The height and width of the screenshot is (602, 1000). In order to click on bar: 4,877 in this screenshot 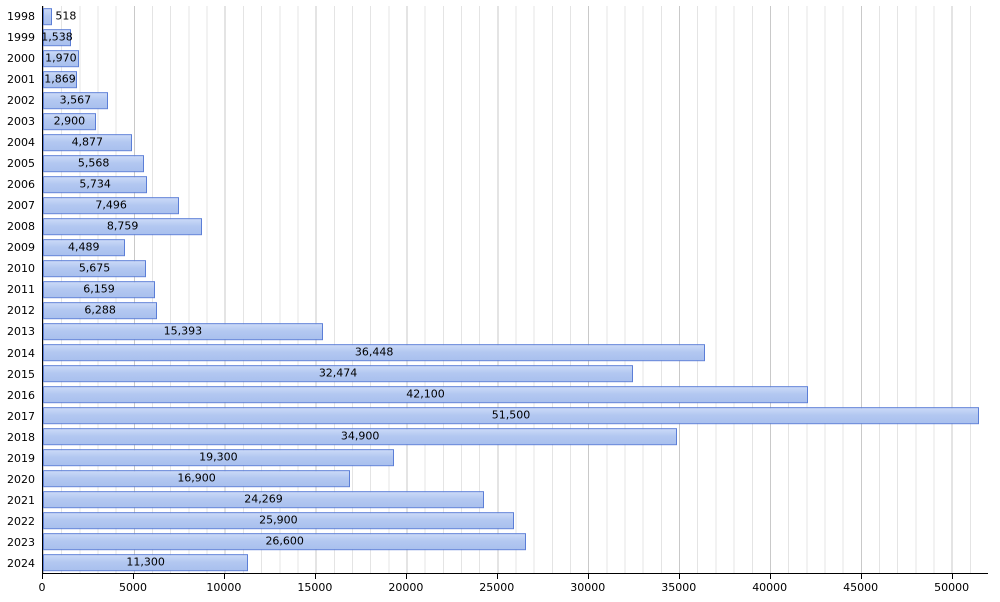, I will do `click(87, 142)`.